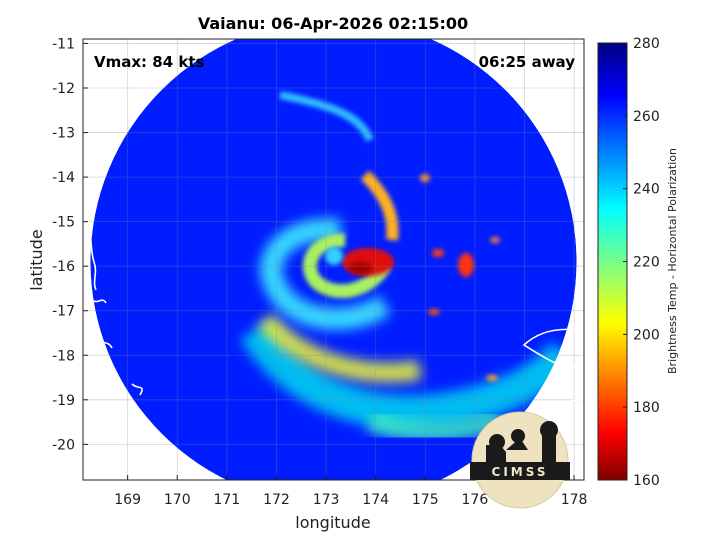 Image resolution: width=720 pixels, height=540 pixels. I want to click on time-away-annotation: 06:25 away, so click(527, 62).